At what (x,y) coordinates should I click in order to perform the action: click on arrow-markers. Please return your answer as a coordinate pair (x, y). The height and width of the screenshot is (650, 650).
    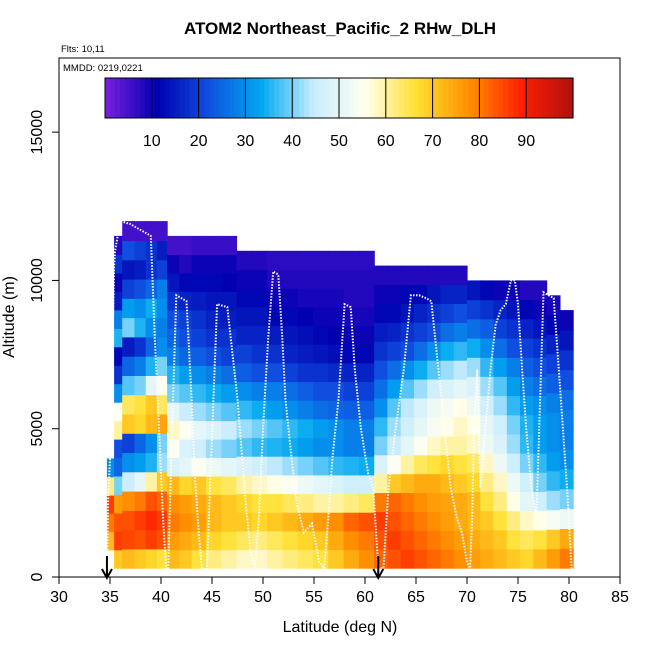
    Looking at the image, I should click on (243, 568).